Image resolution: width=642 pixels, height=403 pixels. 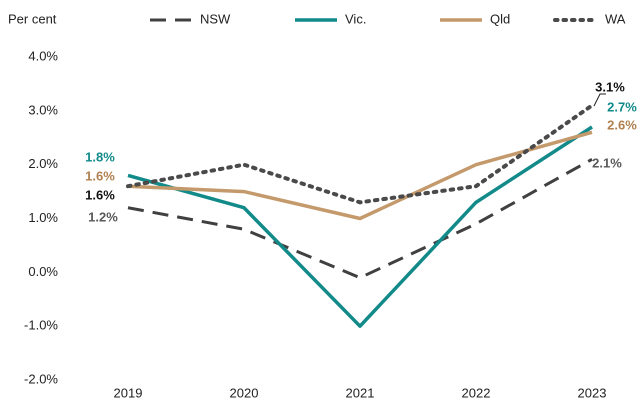 What do you see at coordinates (100, 156) in the screenshot?
I see `data-label: 1.8%` at bounding box center [100, 156].